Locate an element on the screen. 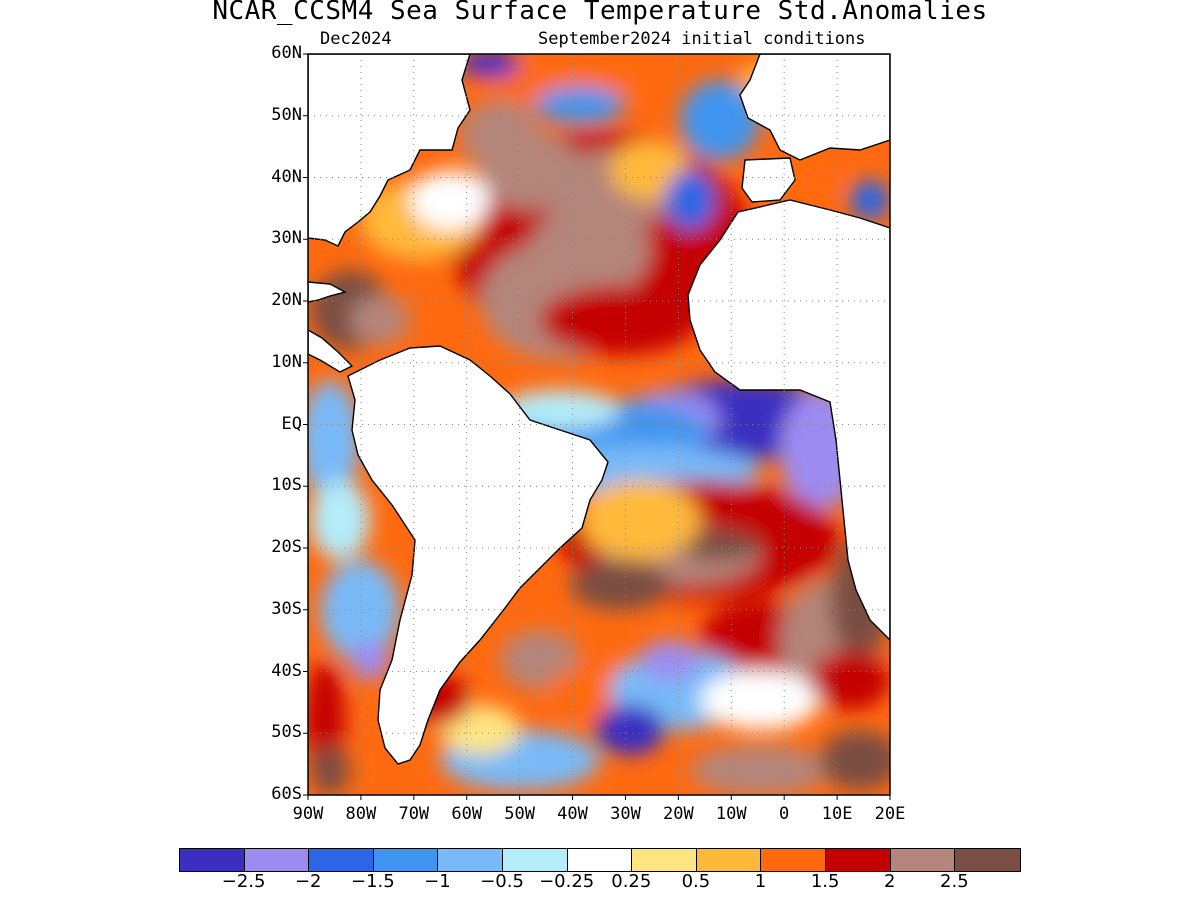 The height and width of the screenshot is (900, 1200). lat-label: 60S is located at coordinates (286, 794).